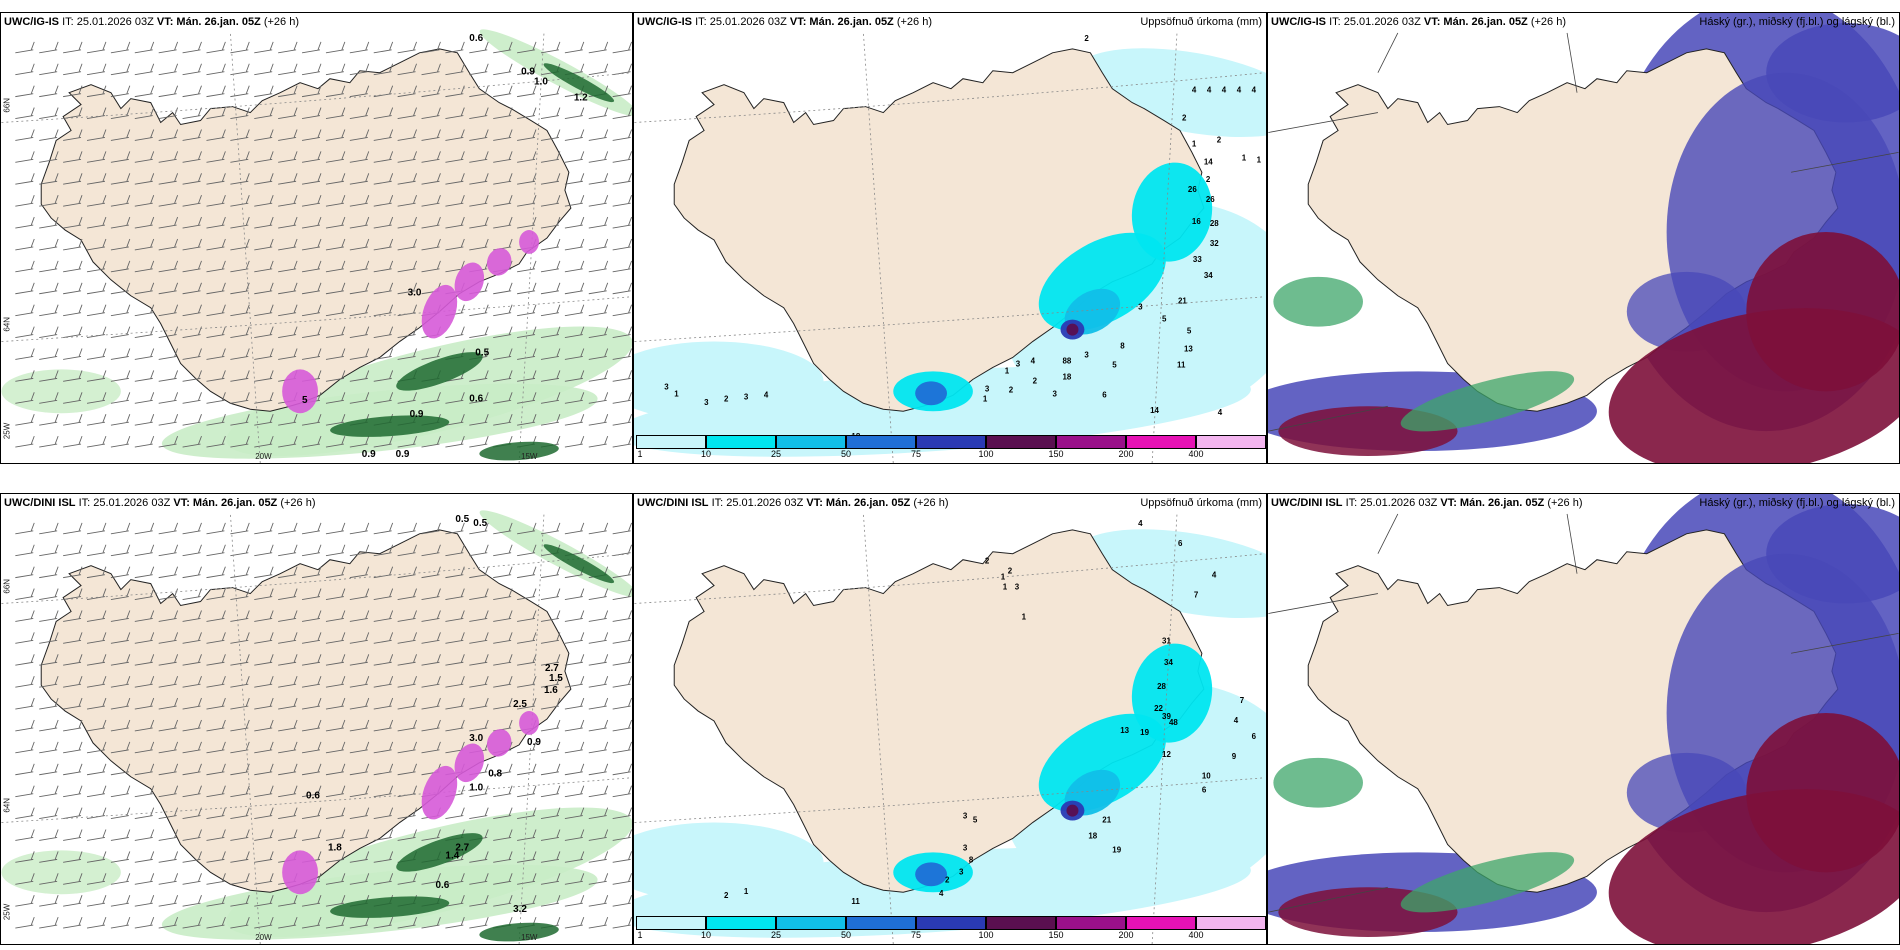  I want to click on precip-value-label: 2.7, so click(552, 668).